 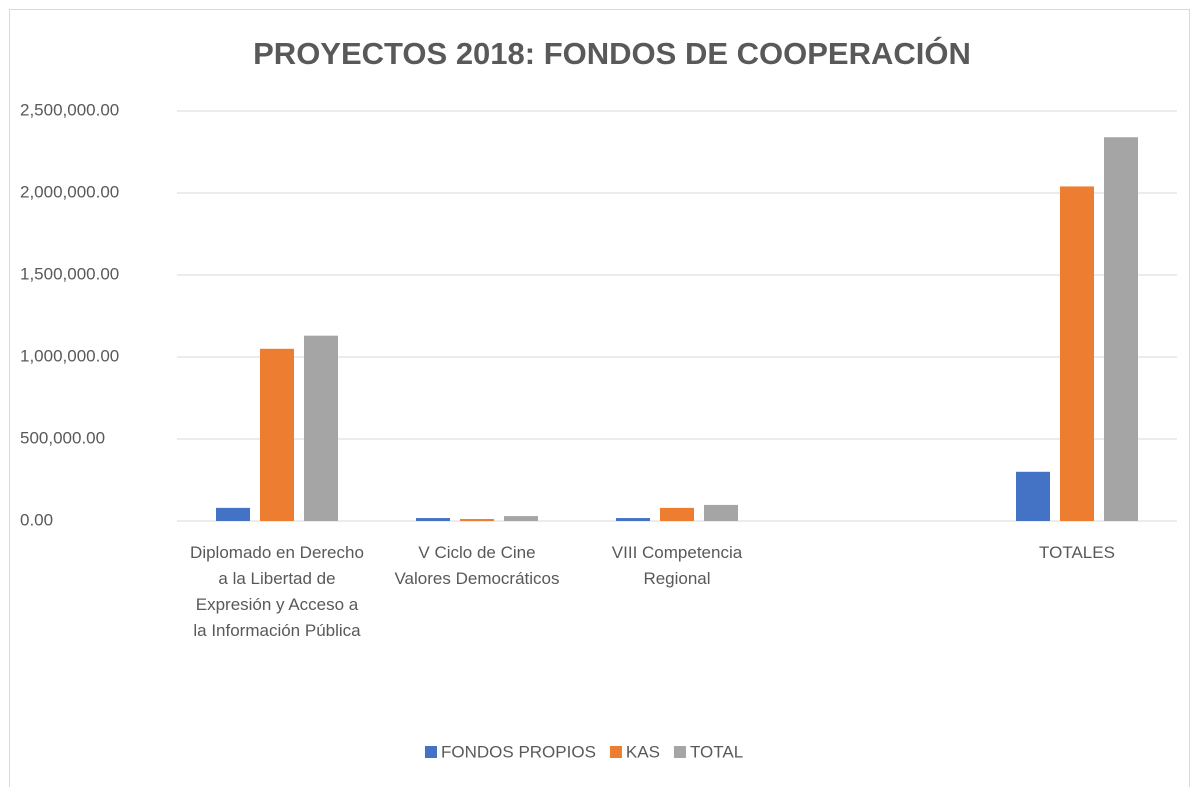 I want to click on x-tick-label: TOTALES, so click(x=1077, y=552).